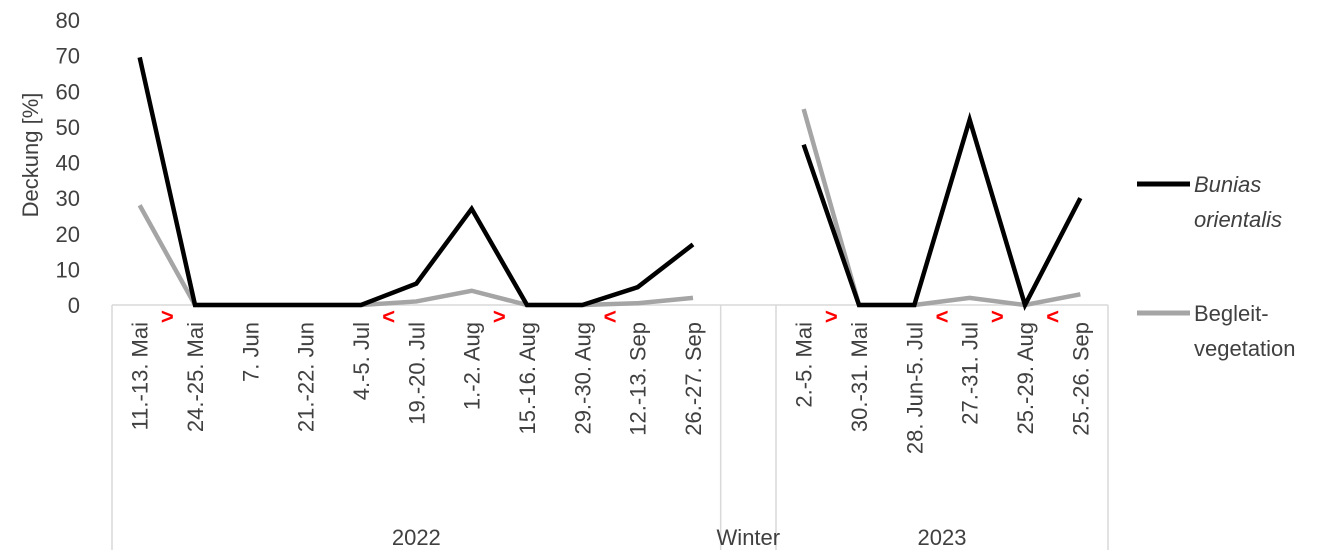  I want to click on x-category-label: 26.-27. Sep, so click(693, 379).